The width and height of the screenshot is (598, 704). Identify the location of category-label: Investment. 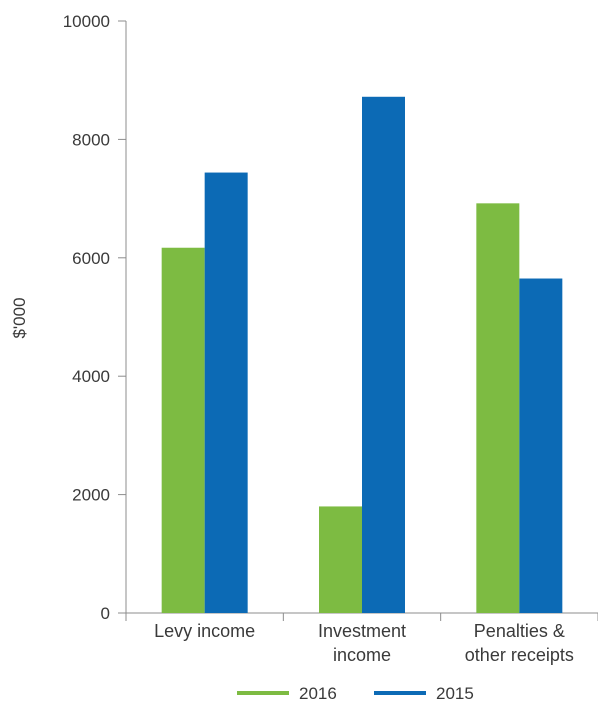
(362, 631).